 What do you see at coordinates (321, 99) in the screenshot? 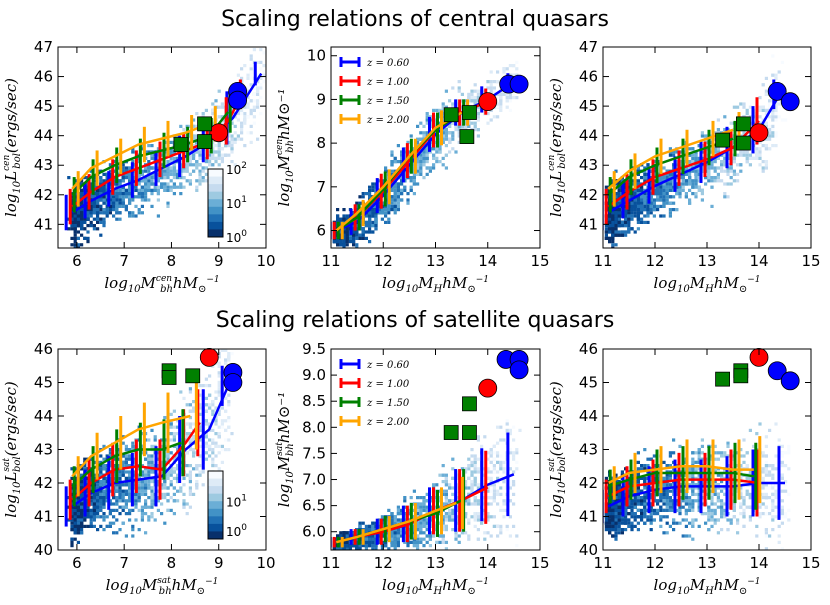
I see `y-tick-label: 9` at bounding box center [321, 99].